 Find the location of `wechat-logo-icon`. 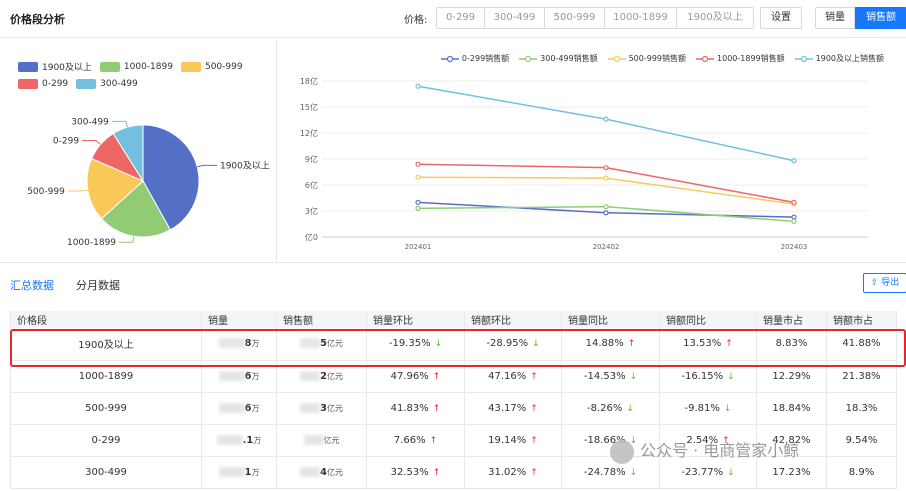

wechat-logo-icon is located at coordinates (622, 451).